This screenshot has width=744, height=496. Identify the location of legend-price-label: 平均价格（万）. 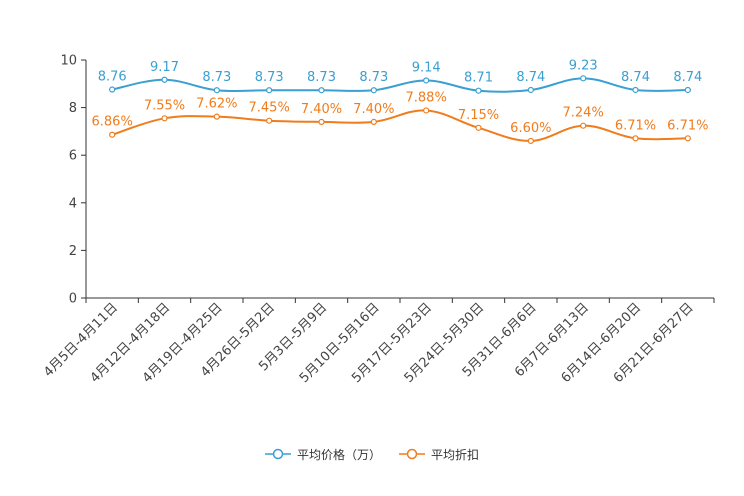
(338, 454).